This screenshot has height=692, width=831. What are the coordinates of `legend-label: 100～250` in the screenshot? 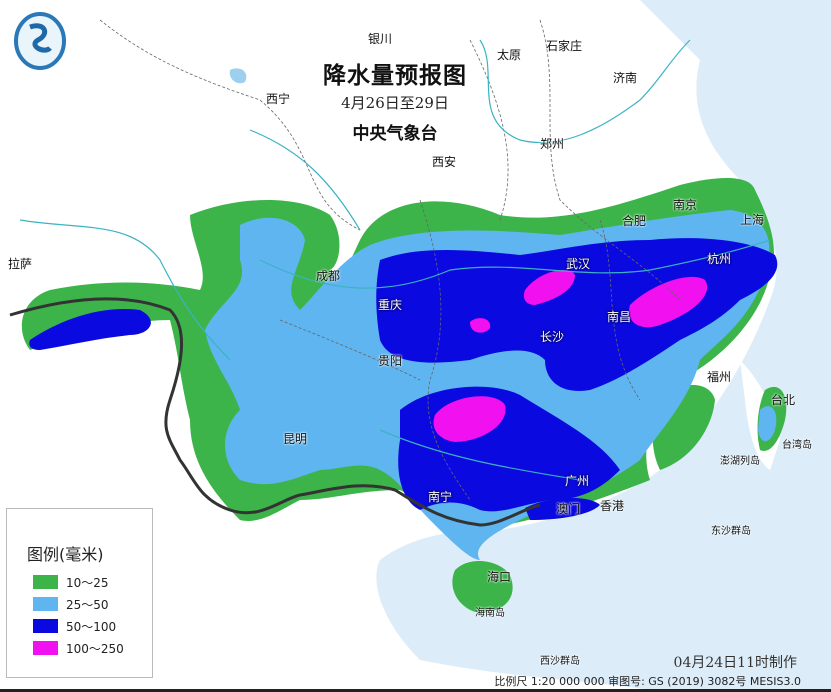 It's located at (95, 648).